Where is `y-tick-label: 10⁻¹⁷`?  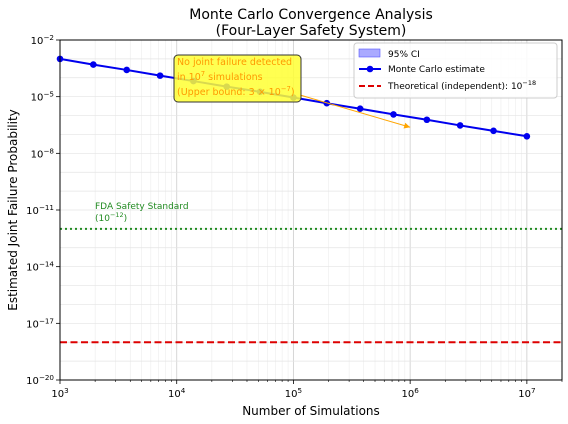
y-tick-label: 10⁻¹⁷ is located at coordinates (40, 323).